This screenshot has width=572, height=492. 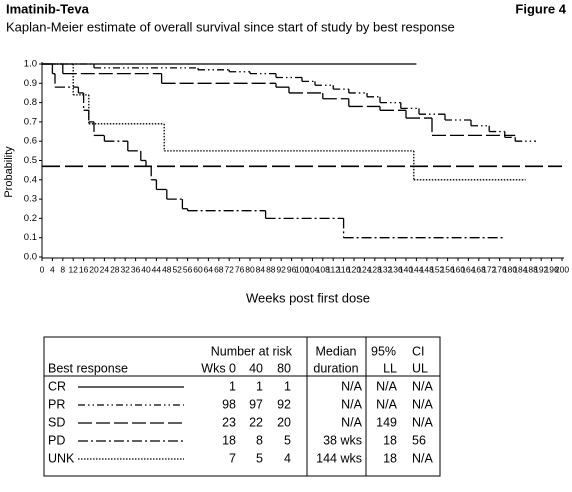 What do you see at coordinates (56, 404) in the screenshot?
I see `legend-label: PR` at bounding box center [56, 404].